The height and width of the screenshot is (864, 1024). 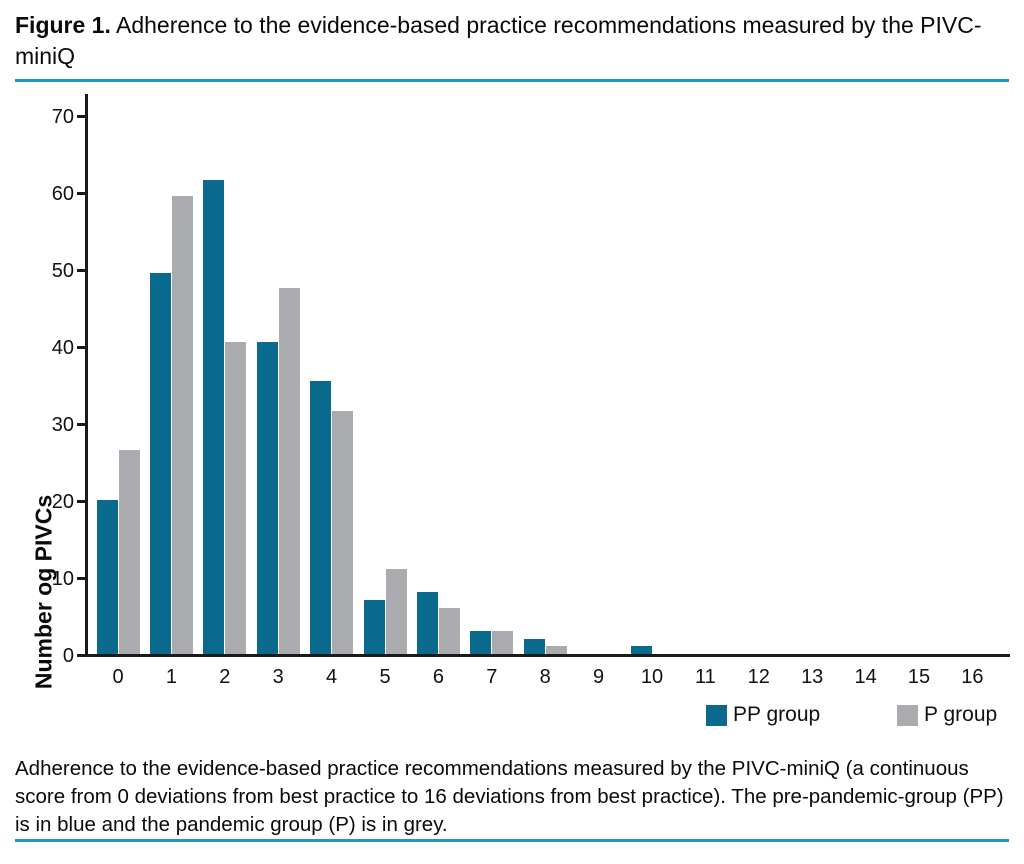 What do you see at coordinates (107, 577) in the screenshot?
I see `bar-pp-group-x0` at bounding box center [107, 577].